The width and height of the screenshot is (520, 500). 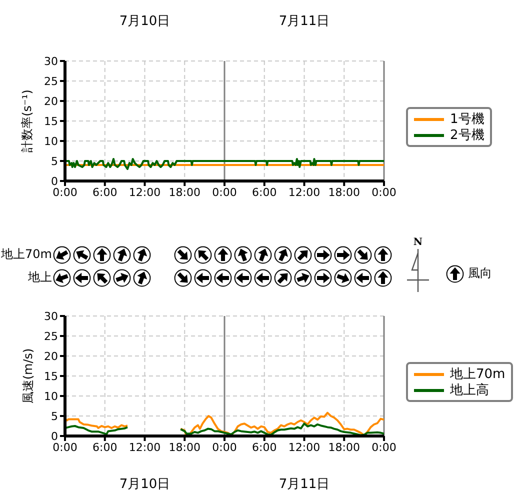 What do you see at coordinates (28, 376) in the screenshot?
I see `y-axis-title: 風速(m/s)` at bounding box center [28, 376].